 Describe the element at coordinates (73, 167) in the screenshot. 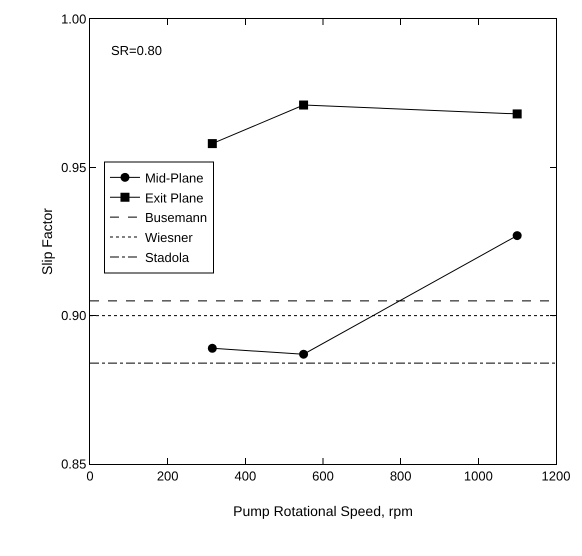

I see `y-tick-label: 0.95` at that location.